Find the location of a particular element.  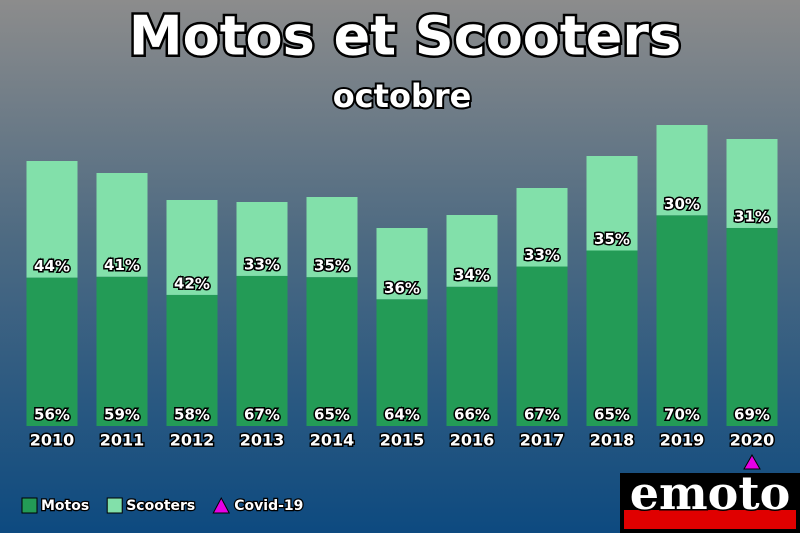

data-label: 36% is located at coordinates (402, 288).